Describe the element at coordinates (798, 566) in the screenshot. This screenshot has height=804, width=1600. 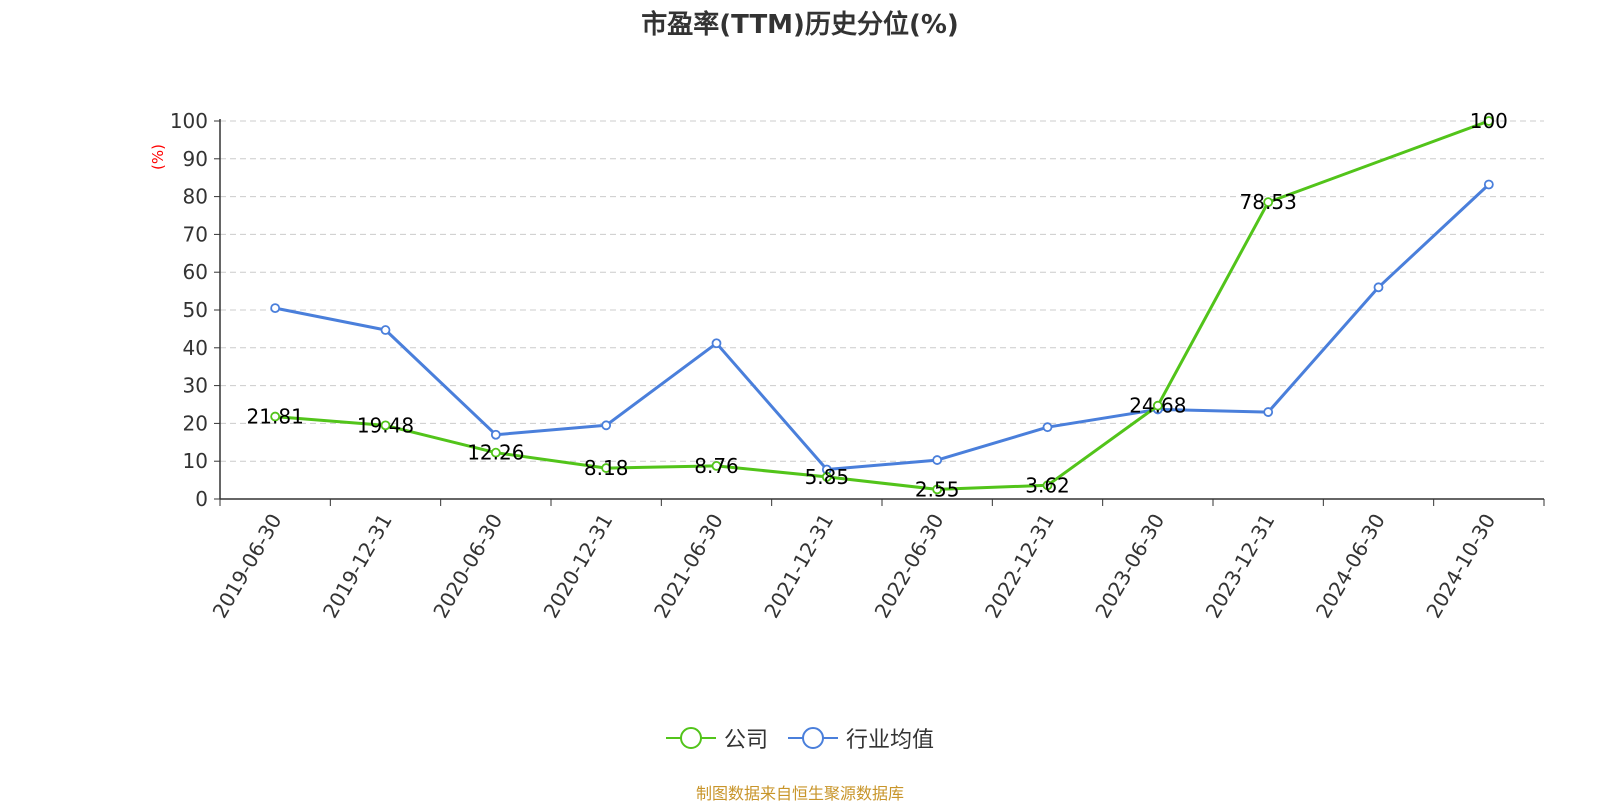
I see `x-tick-label: 2021-12-31` at that location.